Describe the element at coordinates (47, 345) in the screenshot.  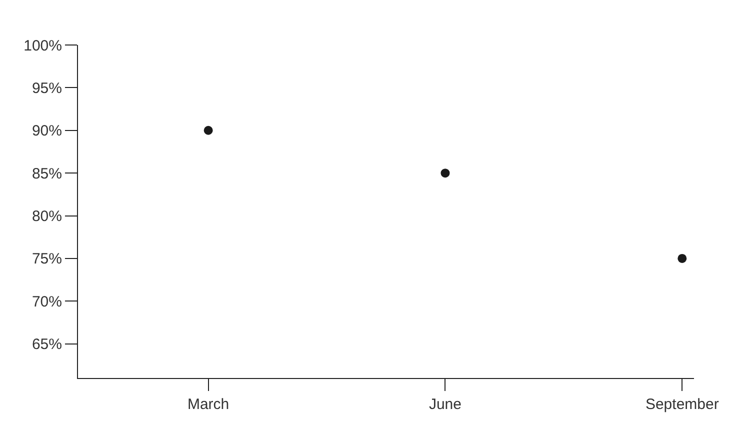
I see `y-tick-label: 65%` at that location.